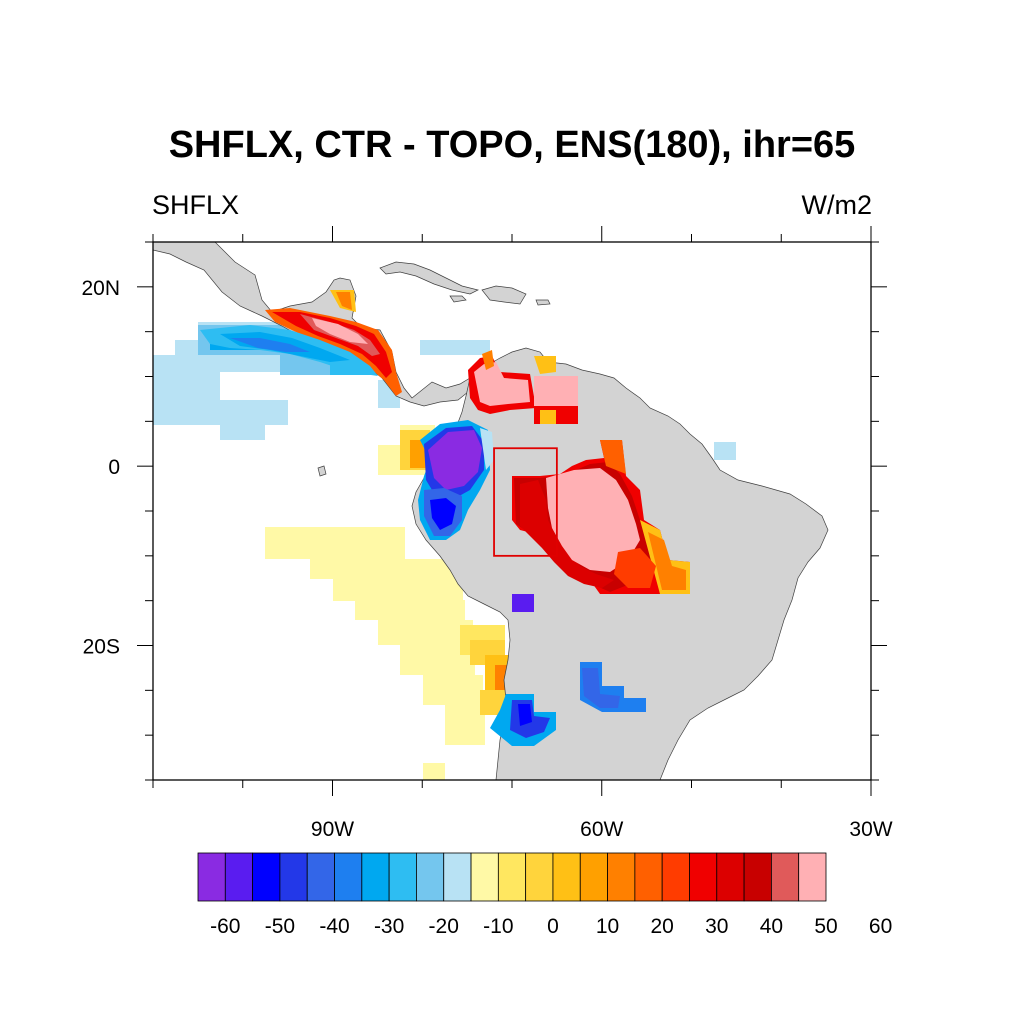 The image size is (1024, 1024). I want to click on colorbar-label: 50, so click(825, 926).